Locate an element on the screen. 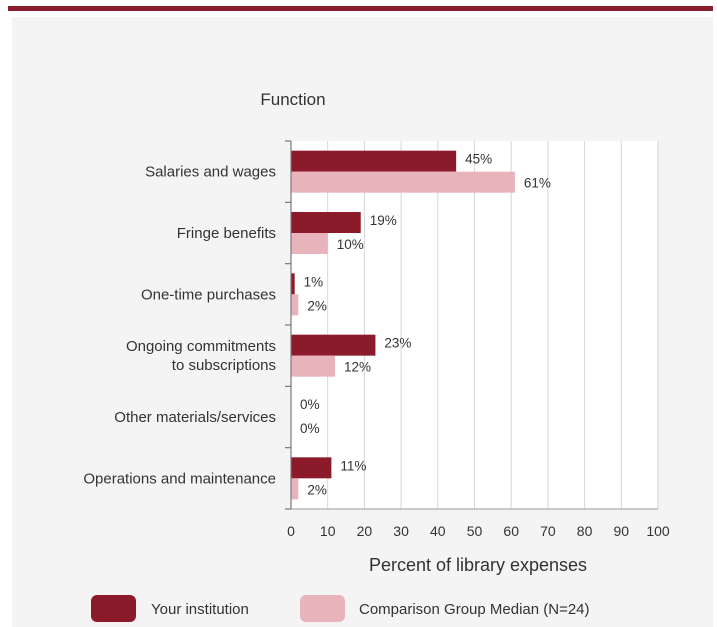  y-axis-ticks is located at coordinates (288, 325).